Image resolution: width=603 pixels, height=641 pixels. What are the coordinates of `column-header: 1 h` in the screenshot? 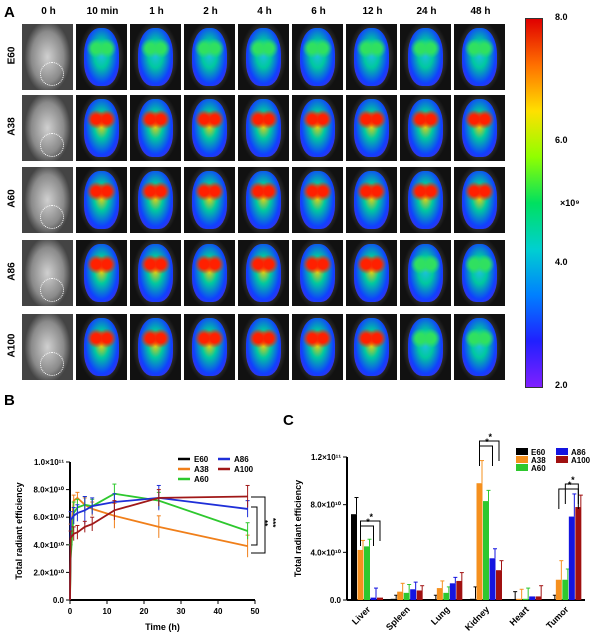 It's located at (156, 11).